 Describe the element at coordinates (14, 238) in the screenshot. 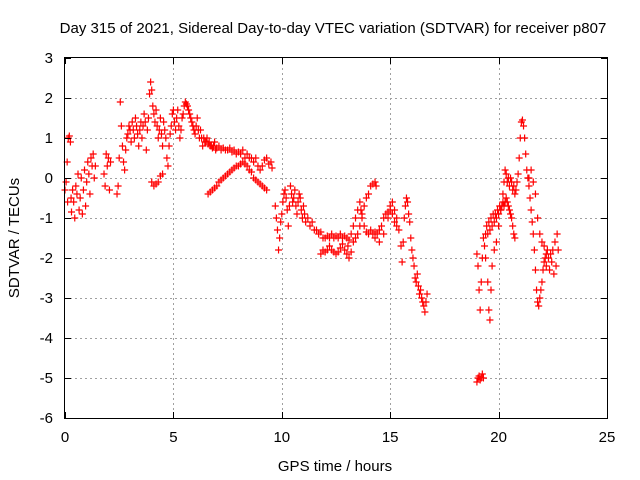

I see `y-axis-label: SDTVAR / TECUs` at that location.